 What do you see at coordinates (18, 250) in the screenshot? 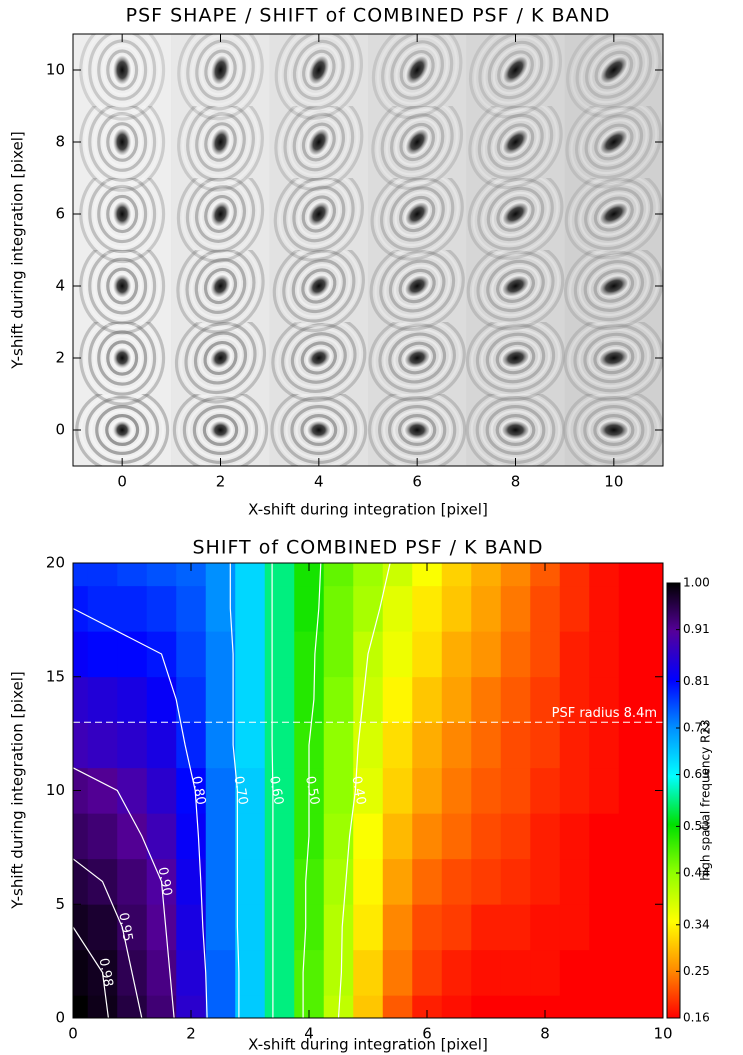
I see `y-axis-label: Y-shift during integration [pixel]` at bounding box center [18, 250].